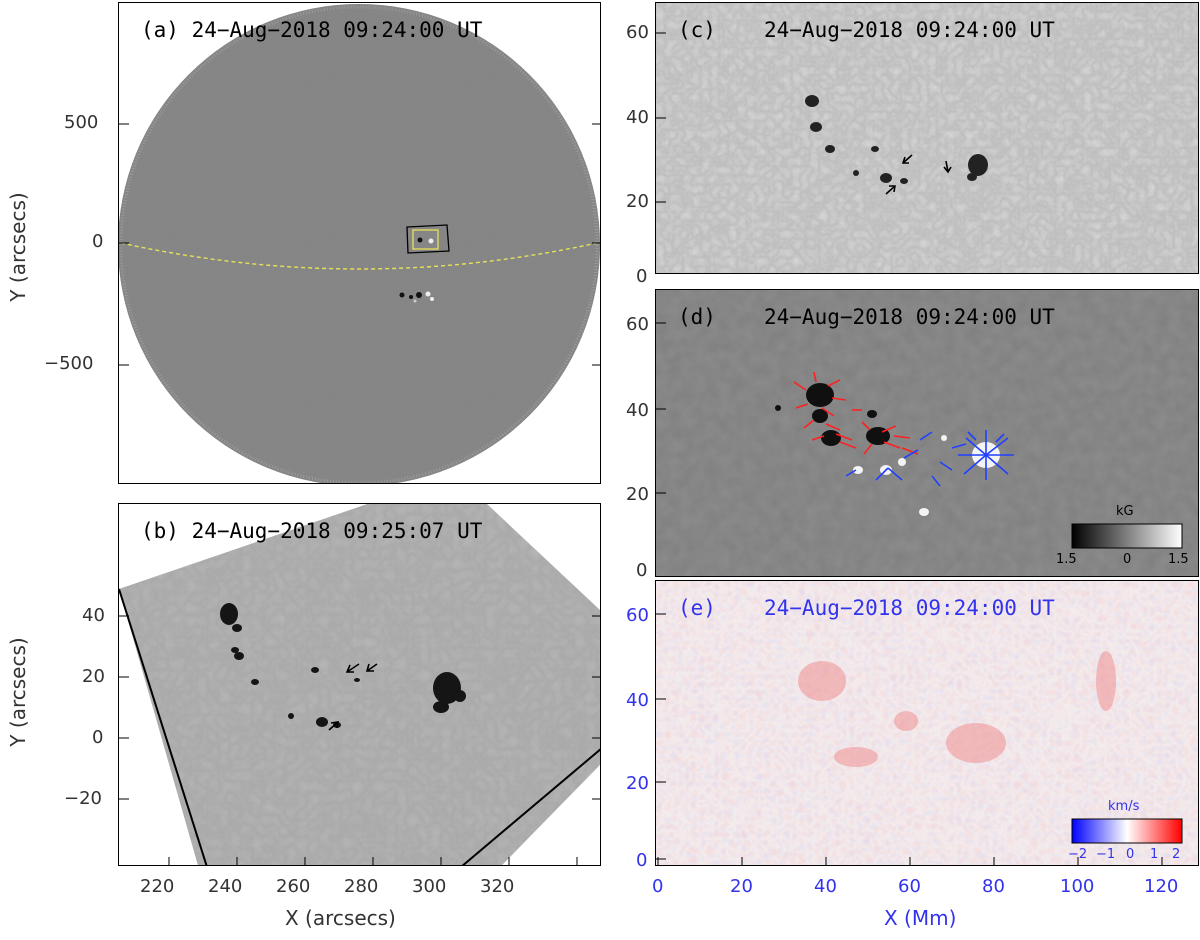 The width and height of the screenshot is (1200, 940). I want to click on panel-d-ytick: 60, so click(637, 324).